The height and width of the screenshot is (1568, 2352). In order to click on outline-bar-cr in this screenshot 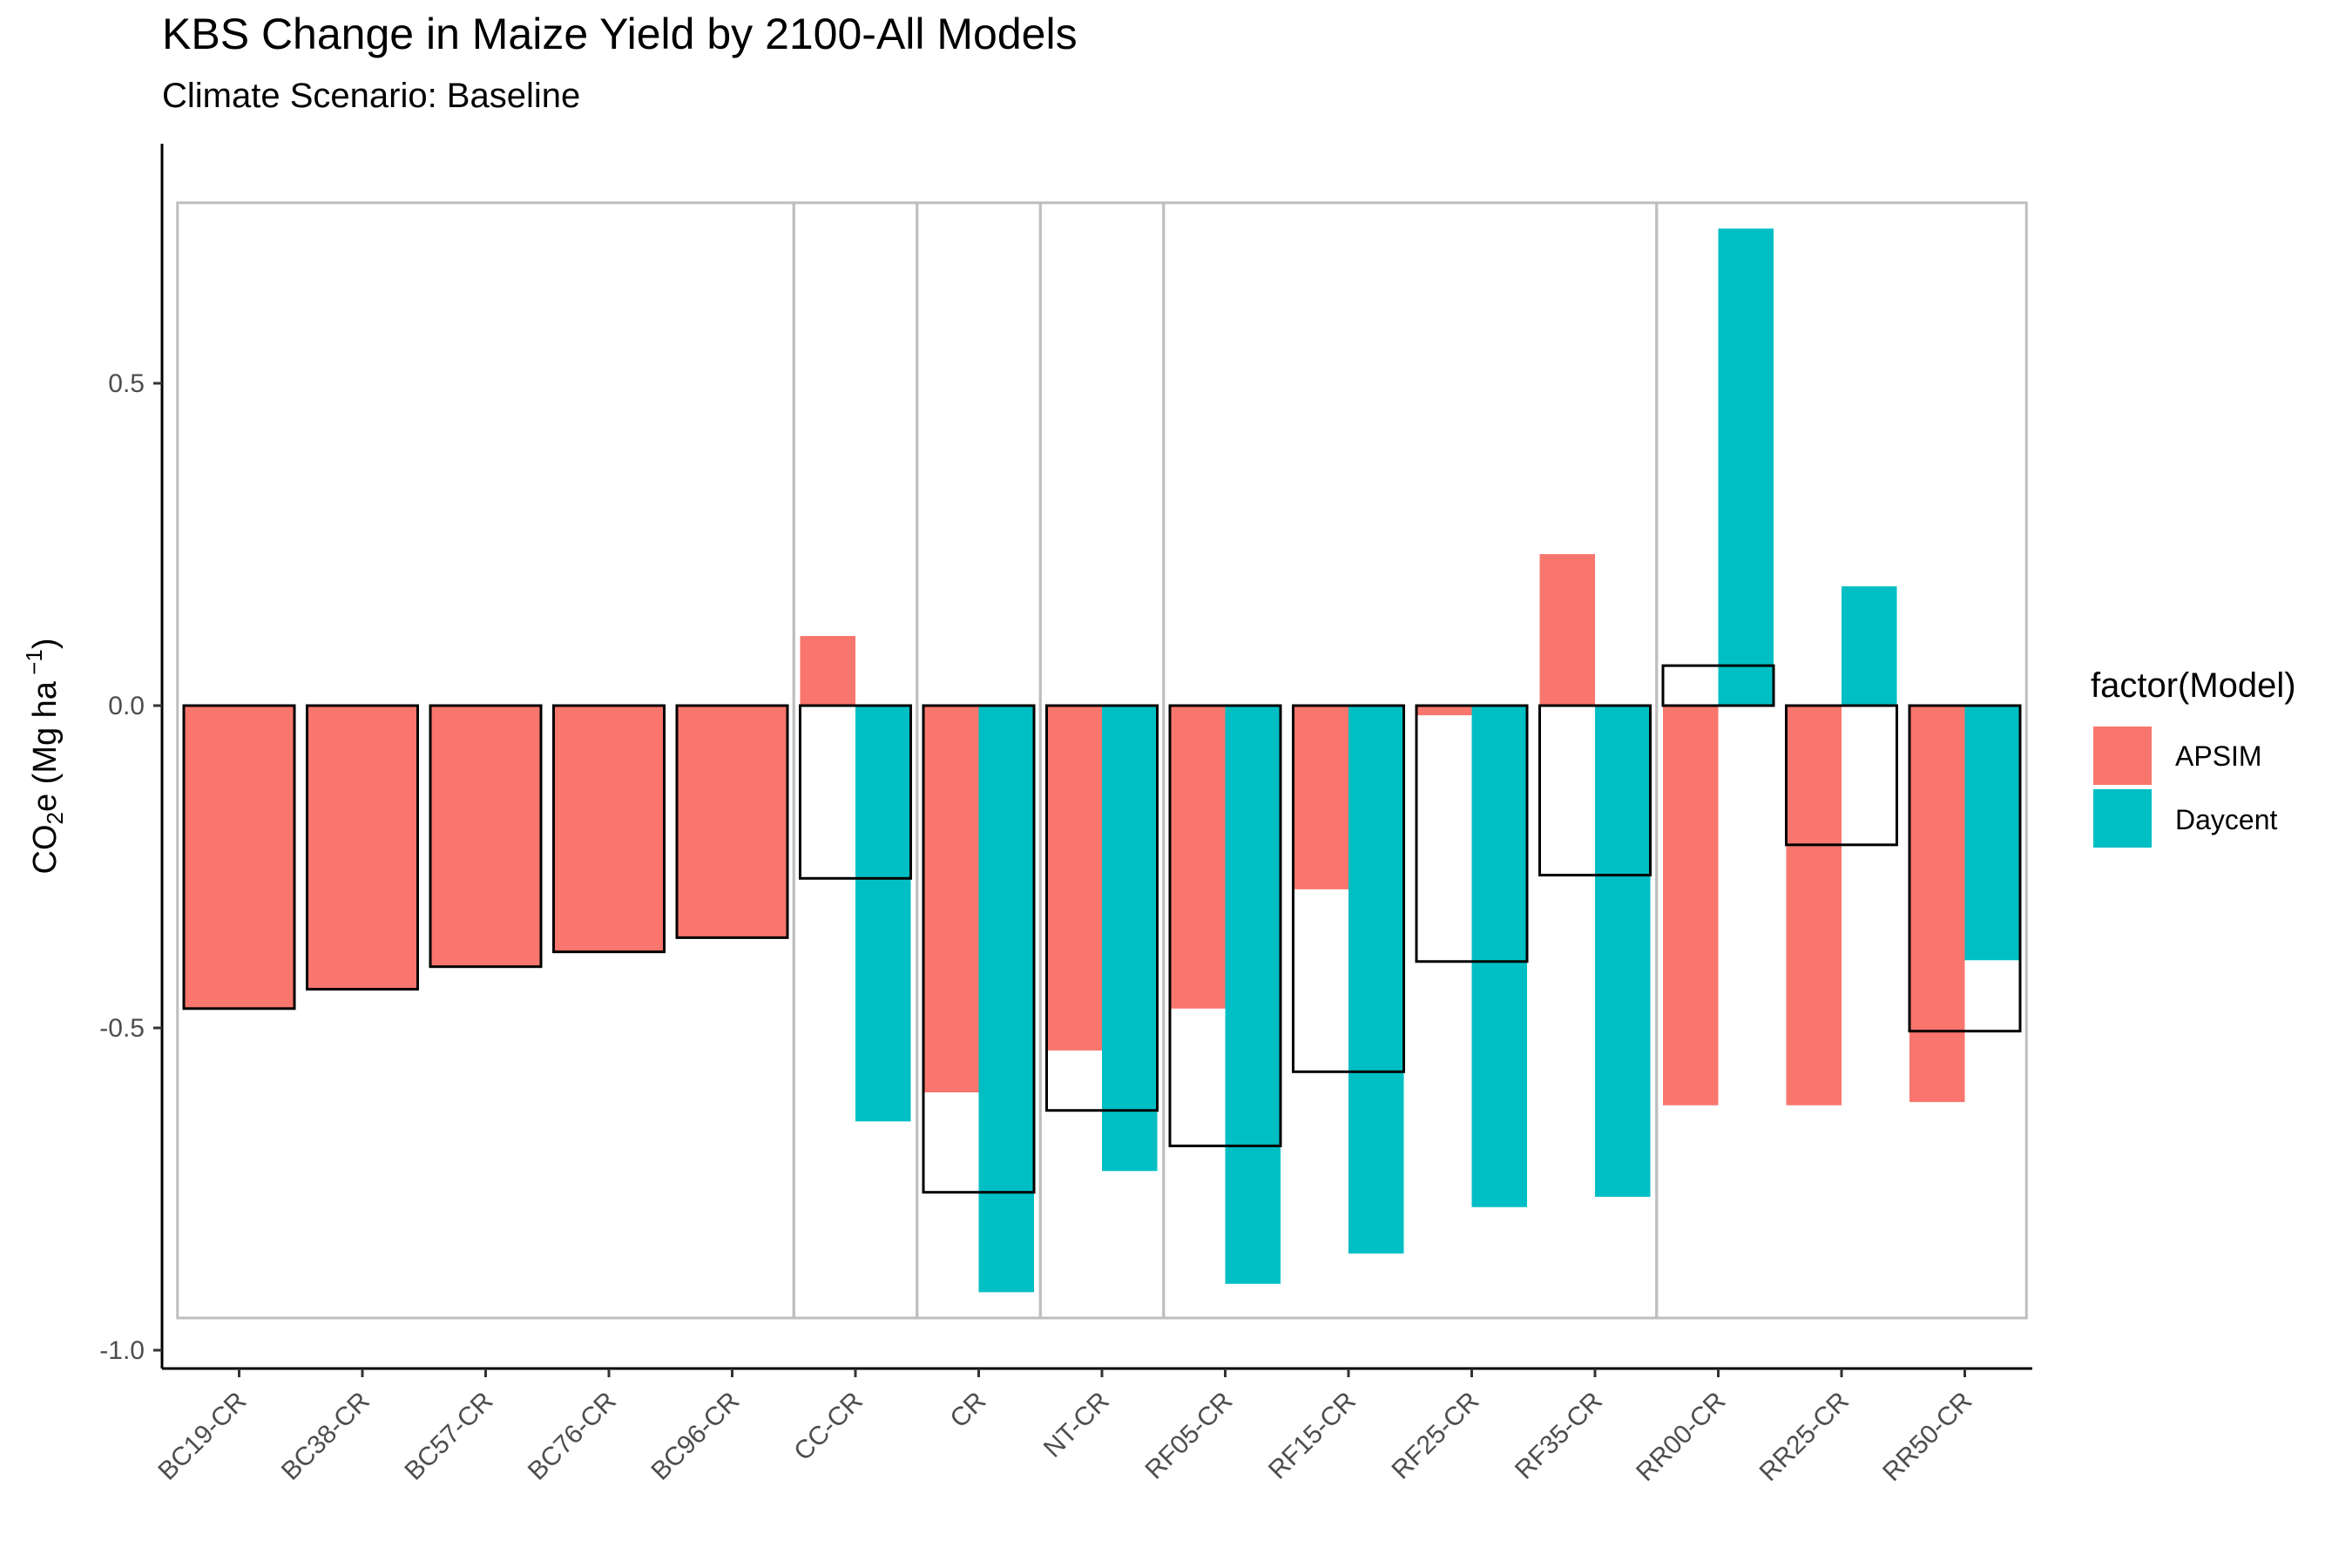, I will do `click(979, 949)`.